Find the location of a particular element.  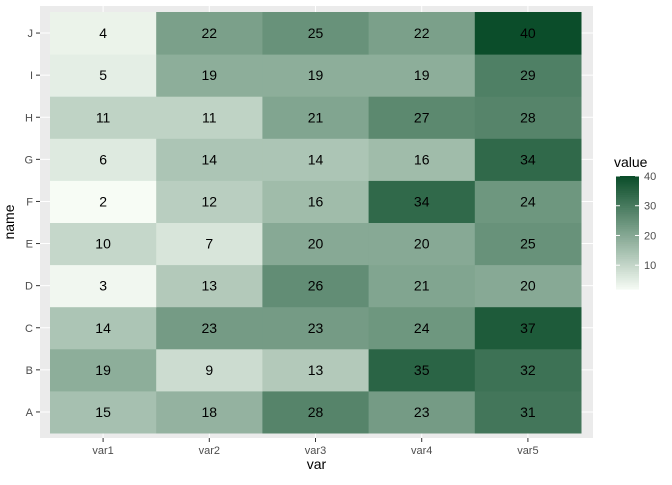

tile-value-label: 10 is located at coordinates (103, 244).